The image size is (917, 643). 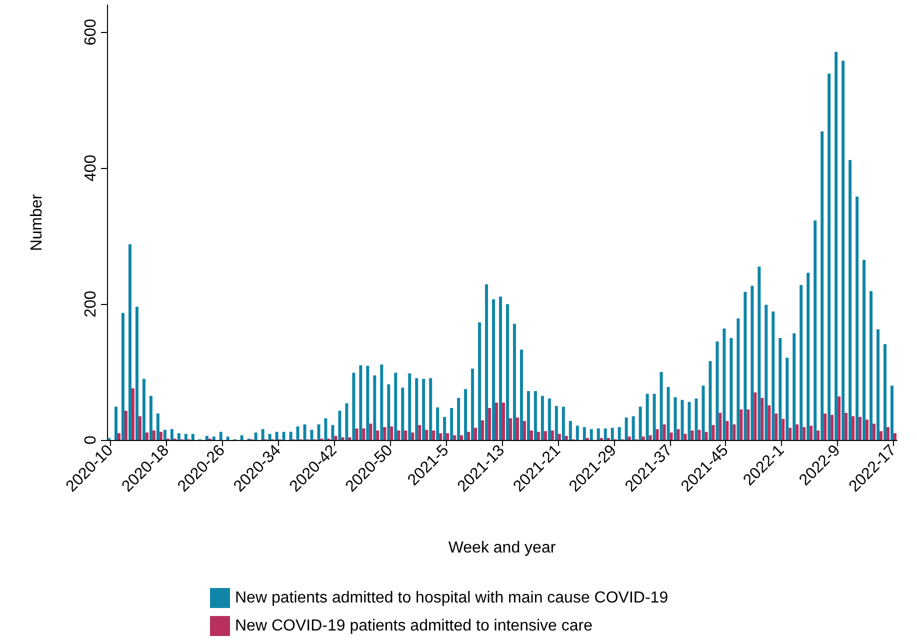 I want to click on y-tick-label: 600, so click(x=91, y=32).